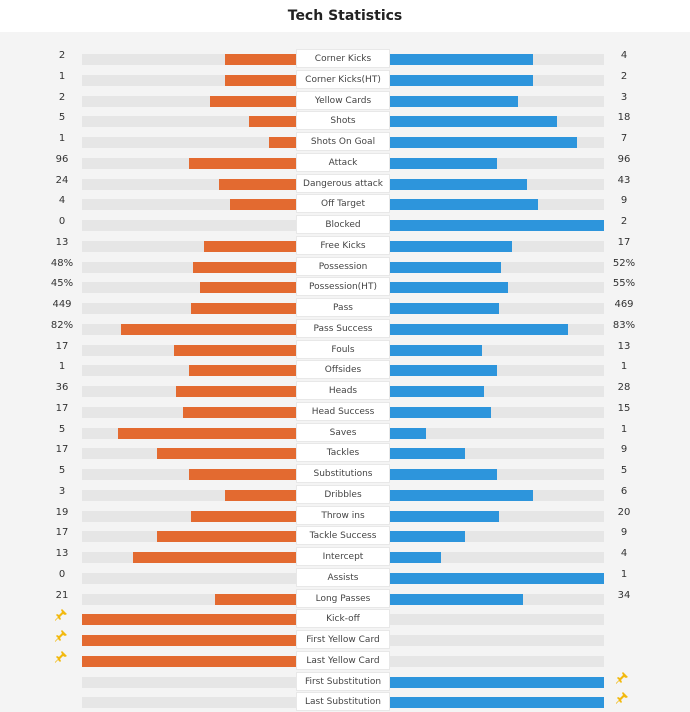 Image resolution: width=690 pixels, height=712 pixels. I want to click on away-value: 52%, so click(624, 263).